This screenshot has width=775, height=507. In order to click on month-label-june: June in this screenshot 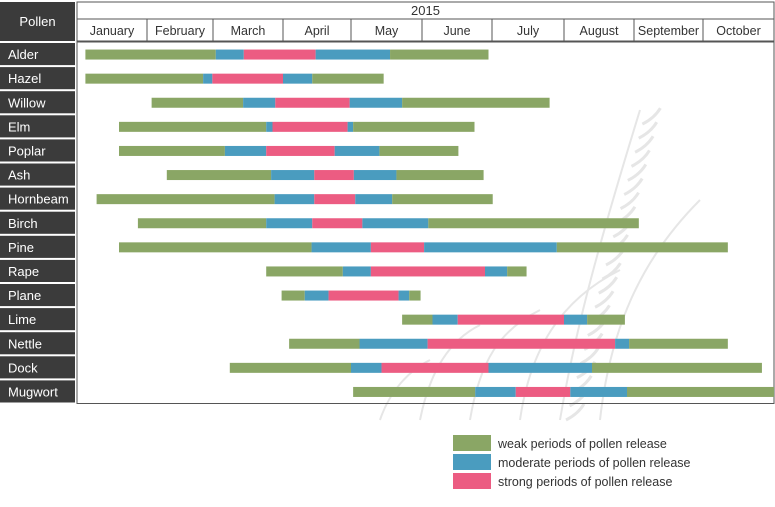, I will do `click(456, 31)`.